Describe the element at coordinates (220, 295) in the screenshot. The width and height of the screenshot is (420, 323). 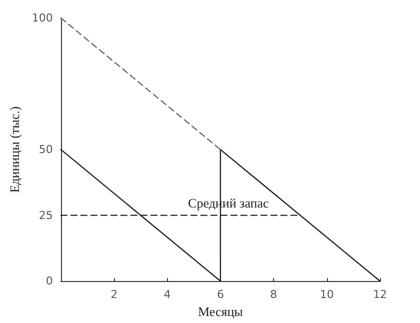
I see `x-tick-label: 6` at that location.